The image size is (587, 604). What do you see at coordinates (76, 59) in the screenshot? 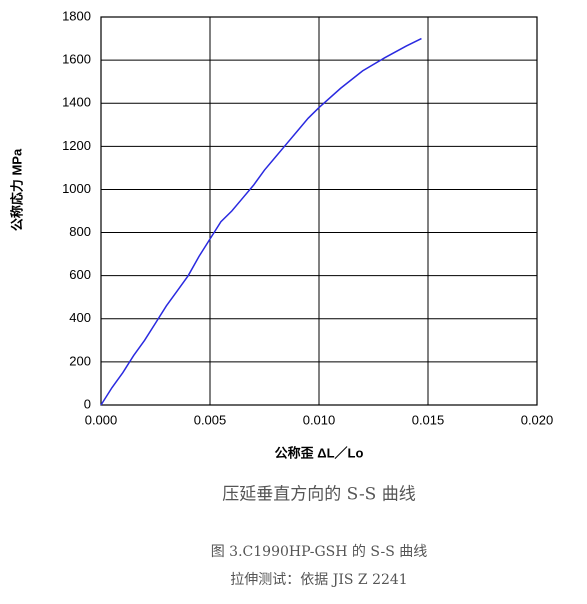
I see `y-tick-label: 1600` at bounding box center [76, 59].